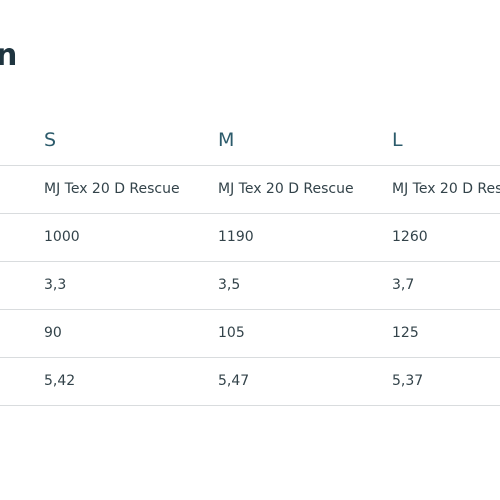 The image size is (500, 500). Describe the element at coordinates (408, 381) in the screenshot. I see `table-cell: 5,37` at that location.